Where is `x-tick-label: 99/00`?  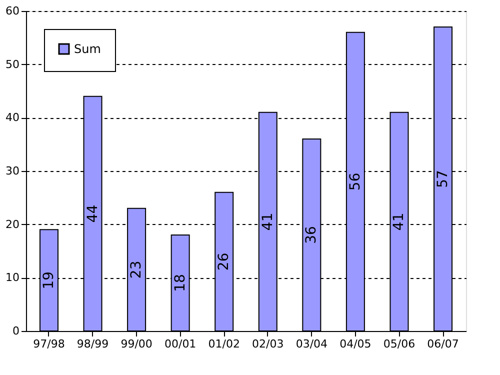 x-tick-label: 99/00 is located at coordinates (136, 344).